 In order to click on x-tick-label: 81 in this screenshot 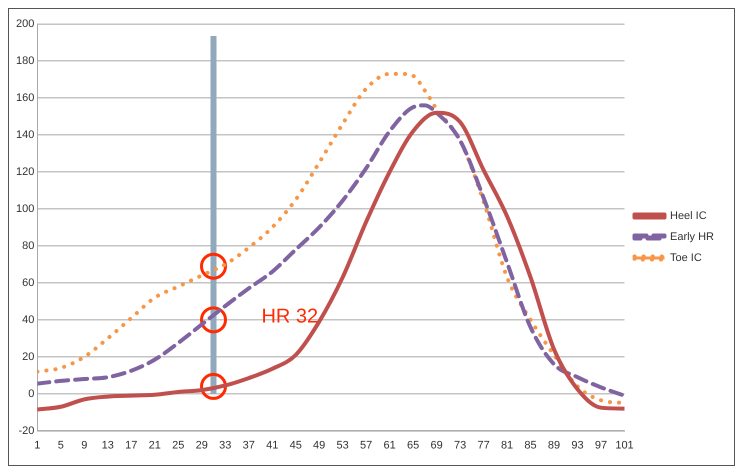, I will do `click(507, 445)`.